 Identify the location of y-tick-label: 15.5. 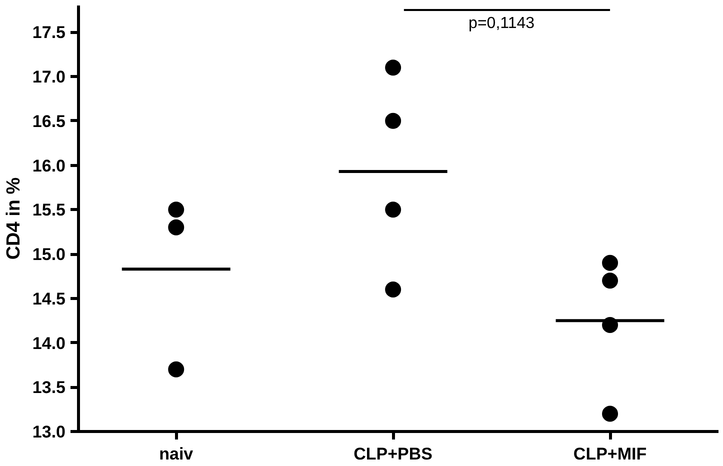
(49, 210).